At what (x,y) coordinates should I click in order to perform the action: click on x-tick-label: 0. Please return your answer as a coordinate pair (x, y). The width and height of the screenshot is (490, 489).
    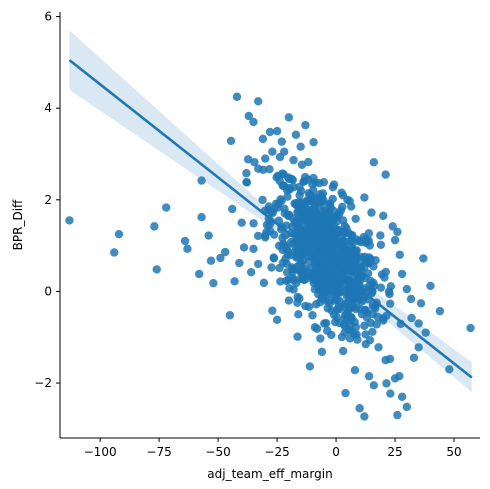
    Looking at the image, I should click on (336, 452).